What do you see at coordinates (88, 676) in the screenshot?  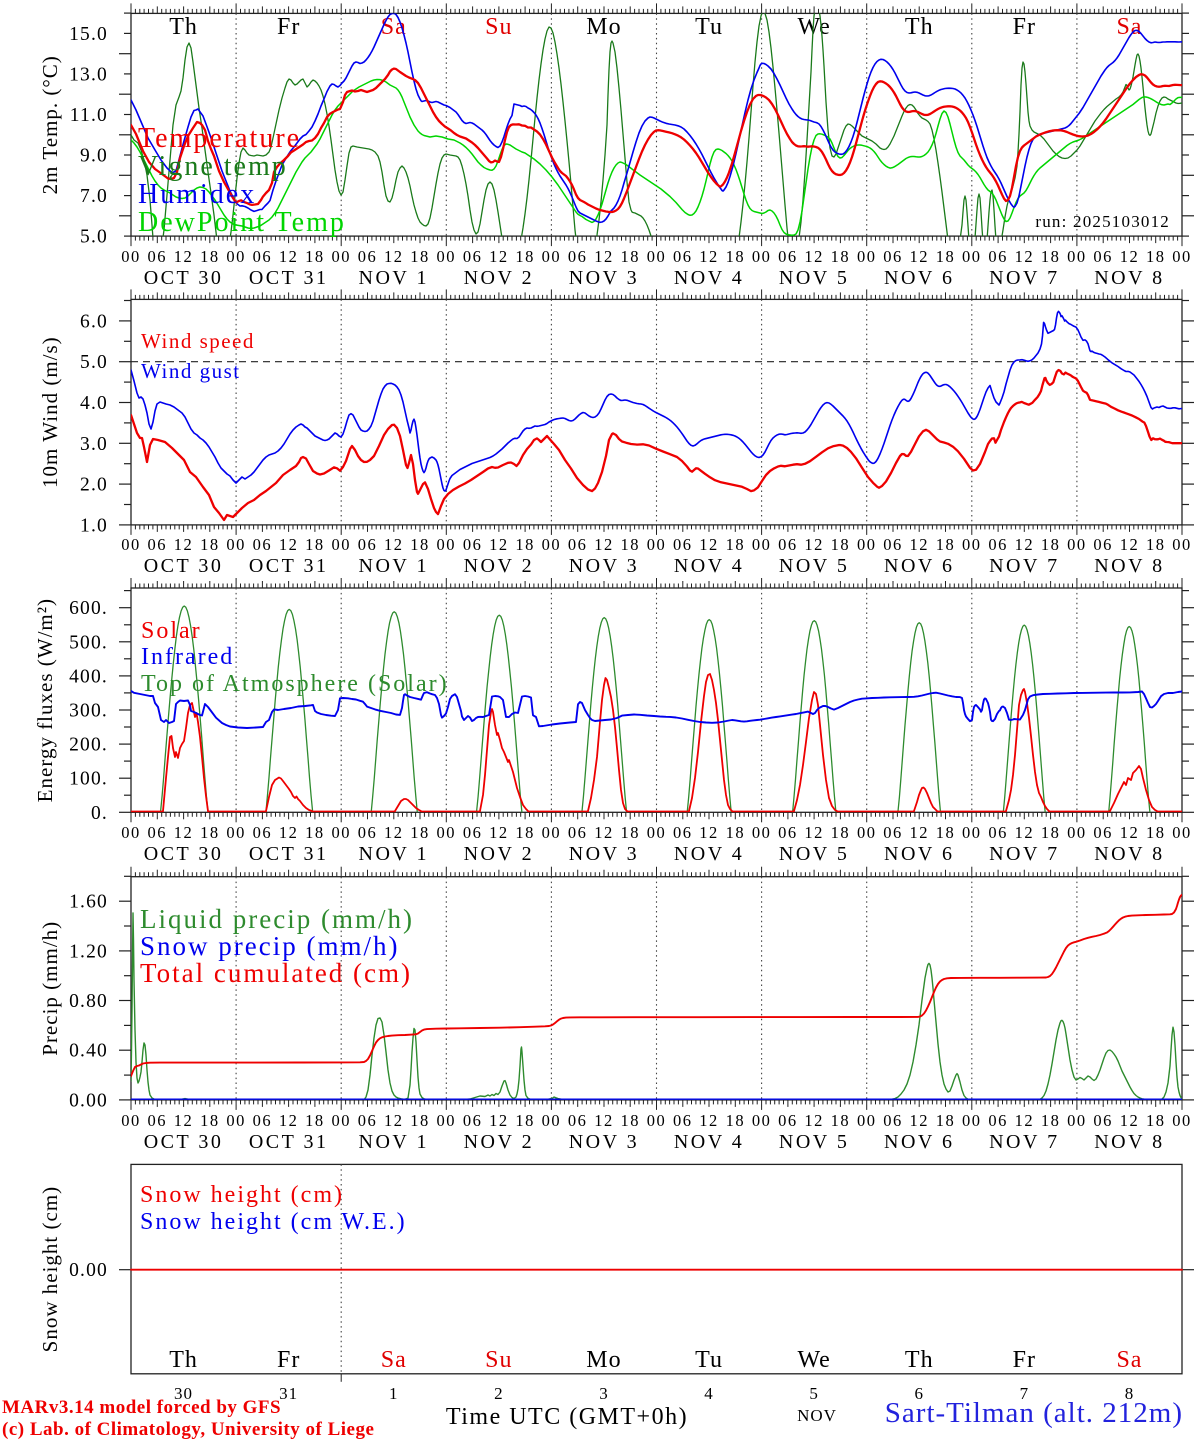 I see `svg-text: 400.` at bounding box center [88, 676].